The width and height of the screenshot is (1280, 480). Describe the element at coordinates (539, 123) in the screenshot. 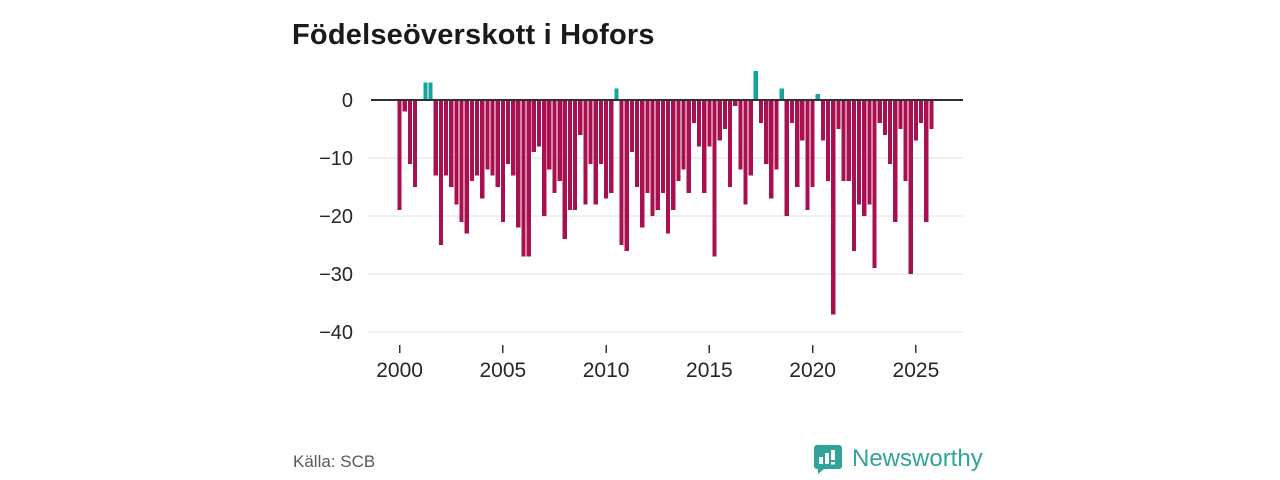

I see `bar-2006Q4` at that location.